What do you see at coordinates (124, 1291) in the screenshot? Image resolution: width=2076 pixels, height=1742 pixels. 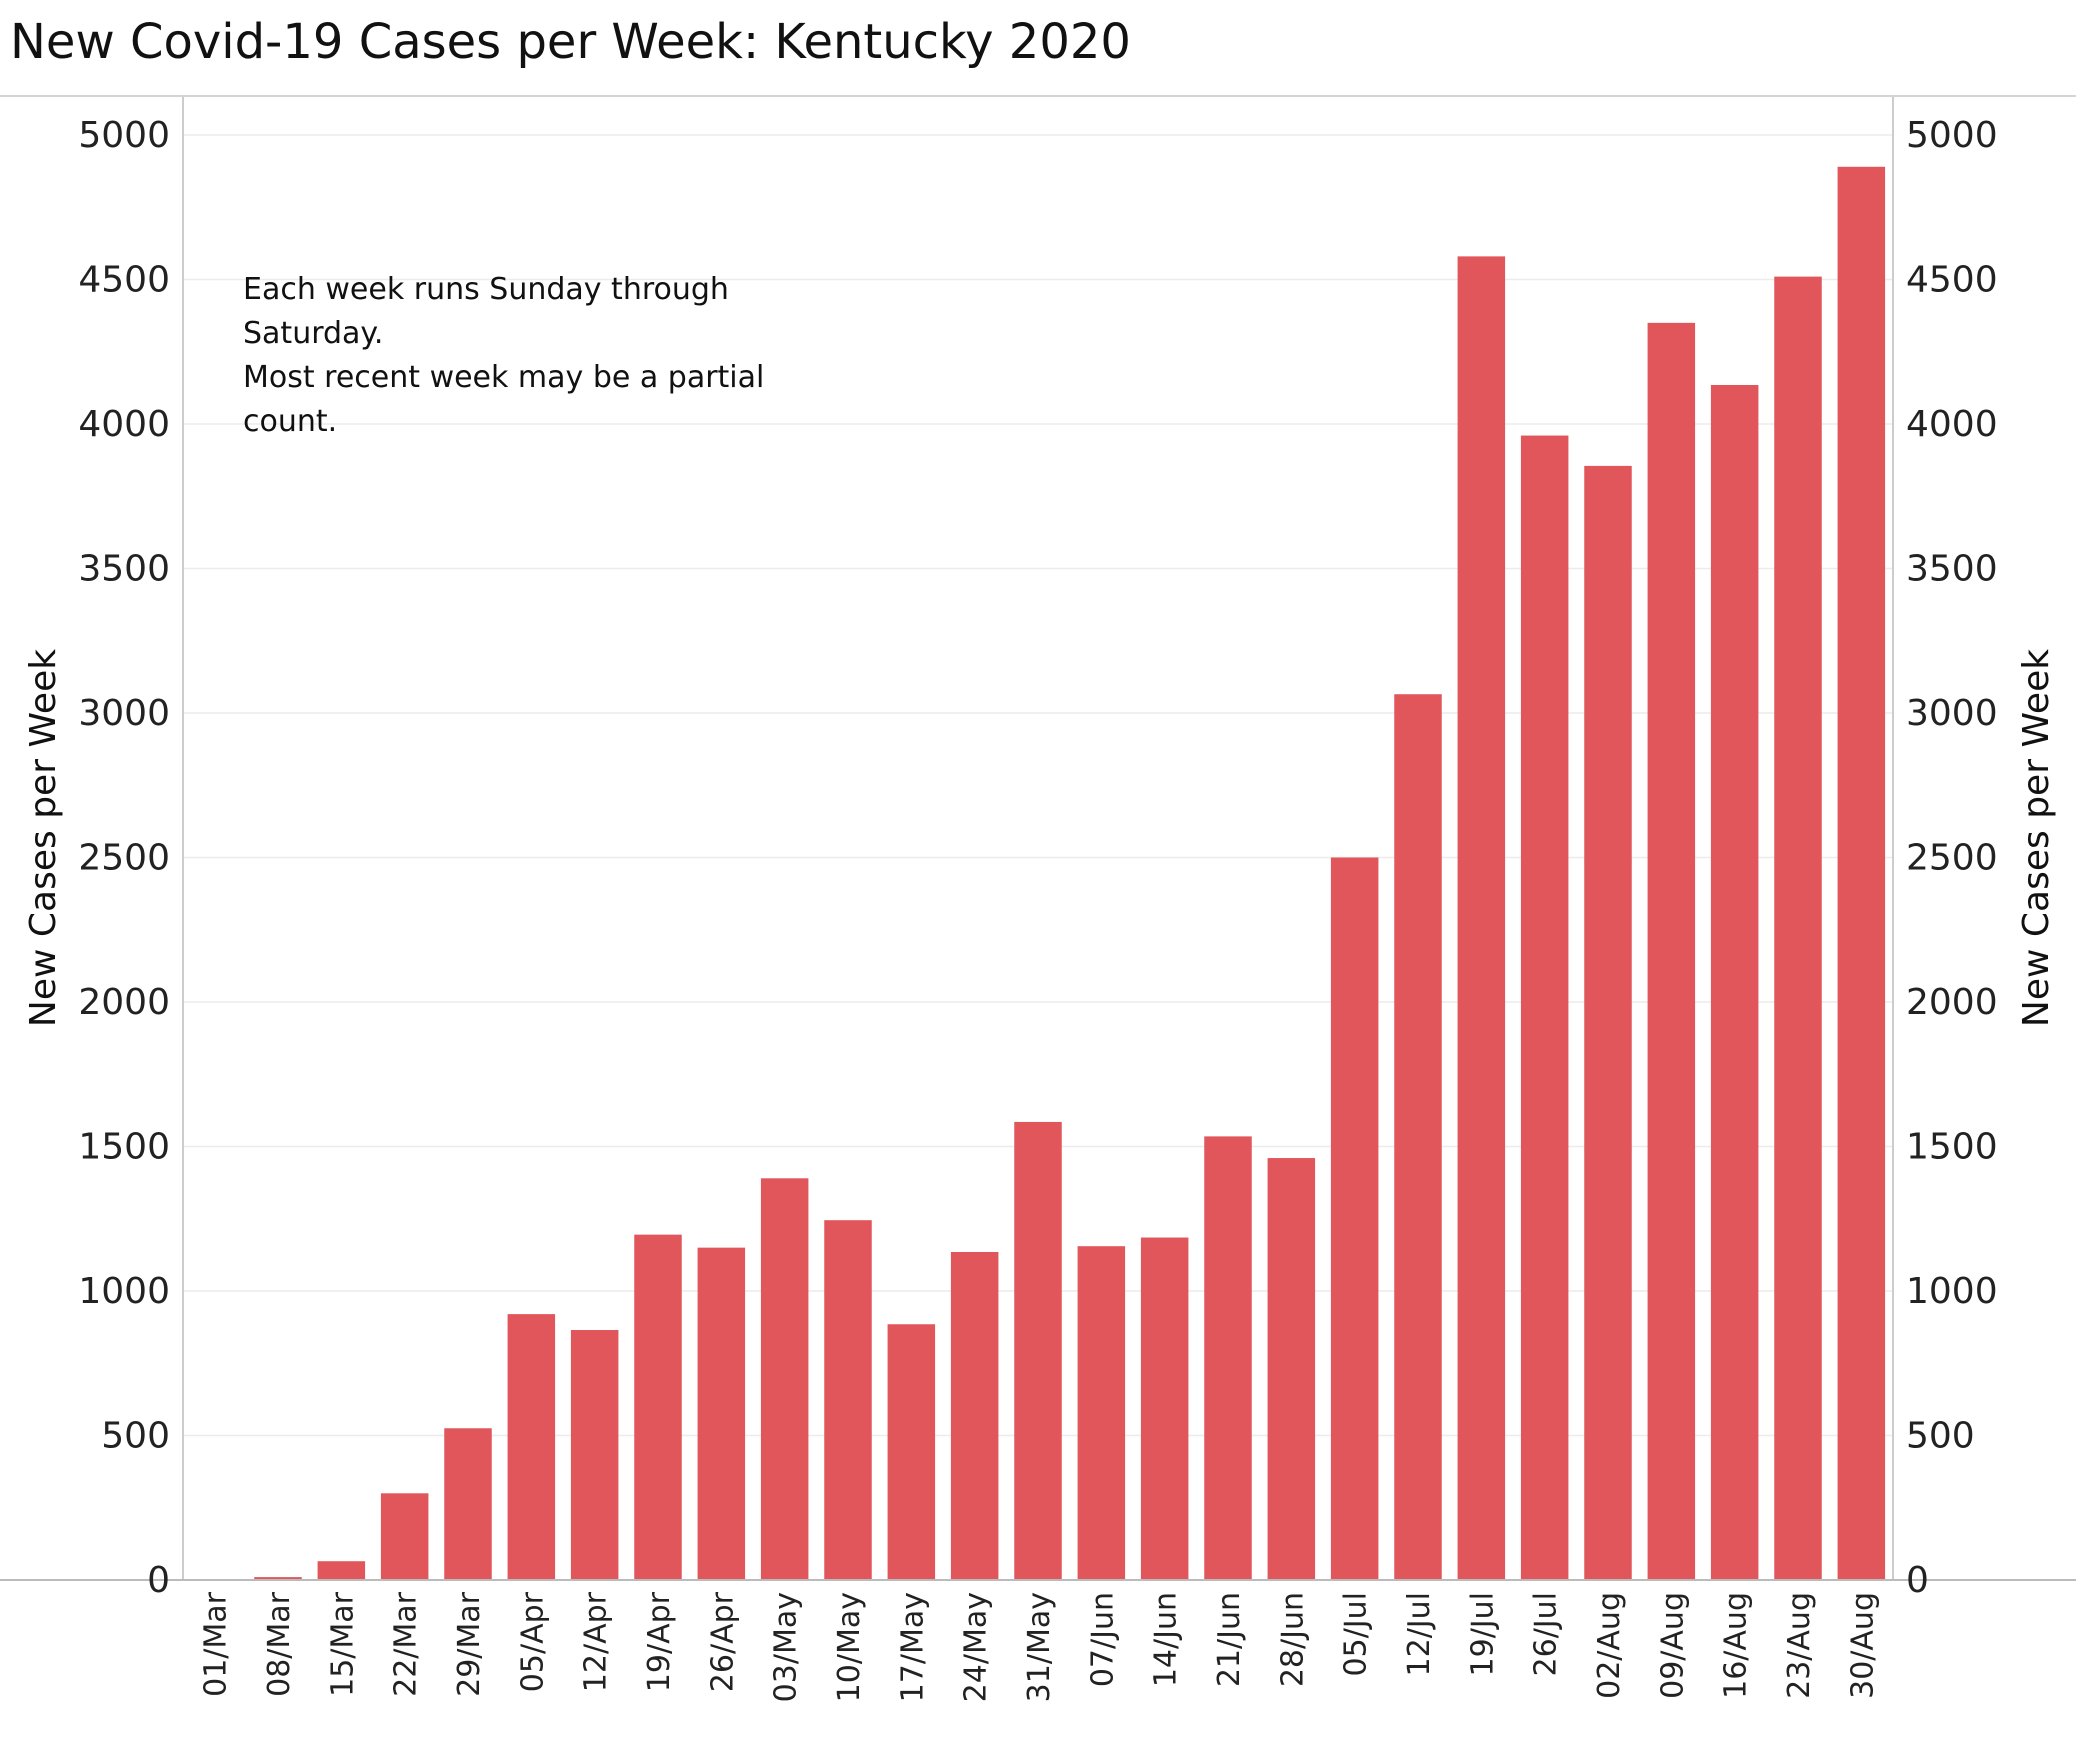 I see `y-tick-label-left: 1000` at bounding box center [124, 1291].